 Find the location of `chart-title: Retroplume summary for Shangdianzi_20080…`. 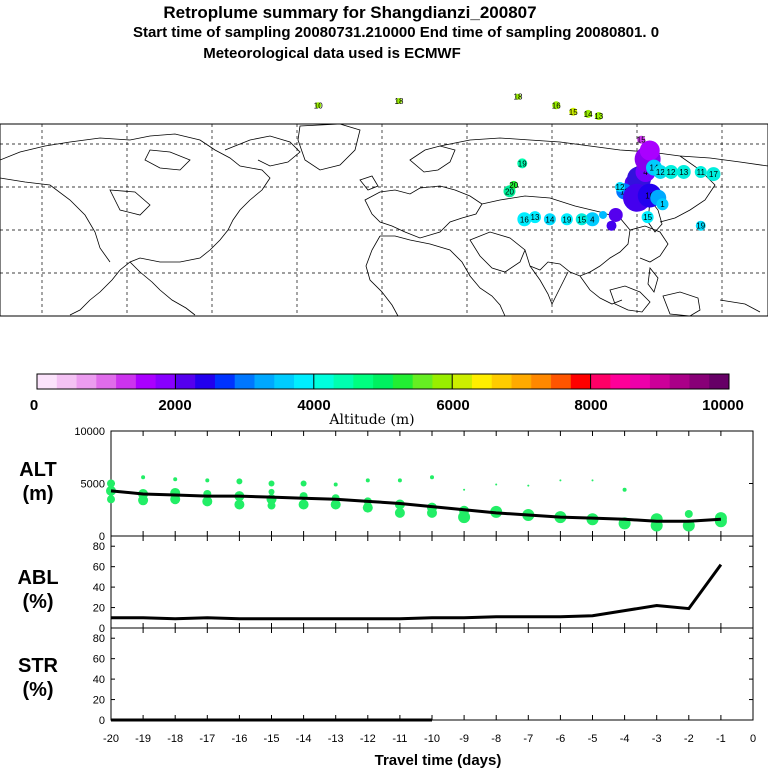

chart-title: Retroplume summary for Shangdianzi_20080… is located at coordinates (350, 12).